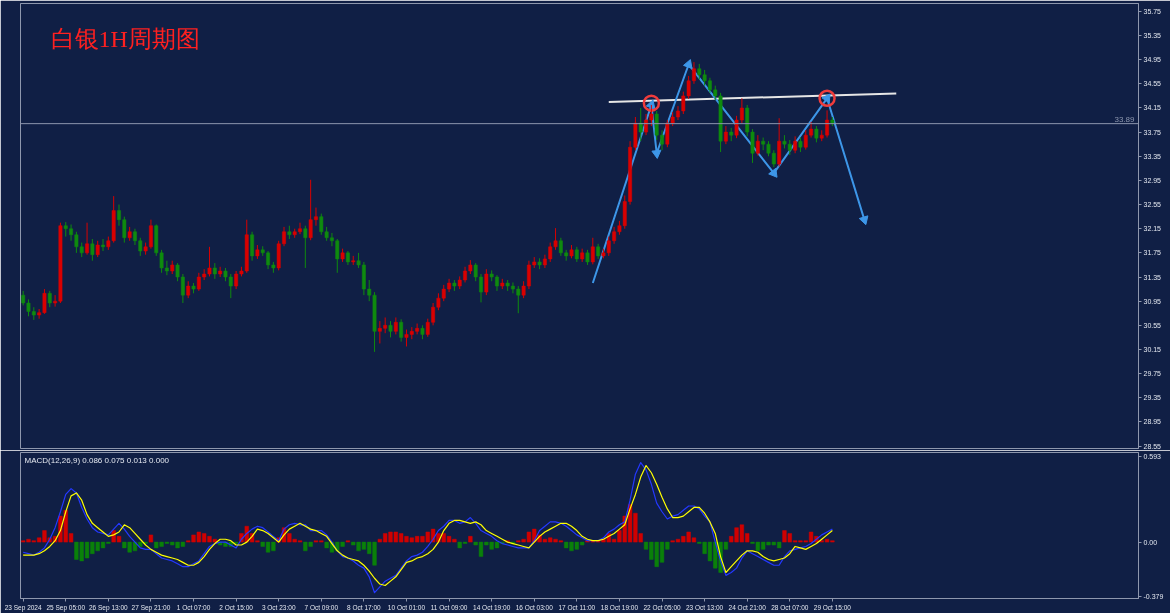  Describe the element at coordinates (1125, 119) in the screenshot. I see `ref-line-label: 33.89` at that location.